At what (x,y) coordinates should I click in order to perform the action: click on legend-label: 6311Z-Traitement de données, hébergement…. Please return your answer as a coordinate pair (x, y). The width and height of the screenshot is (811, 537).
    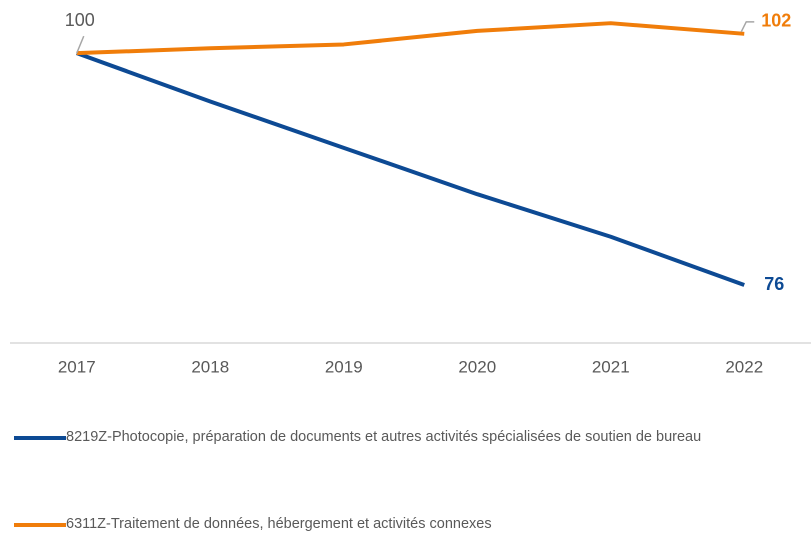
    Looking at the image, I should click on (279, 524).